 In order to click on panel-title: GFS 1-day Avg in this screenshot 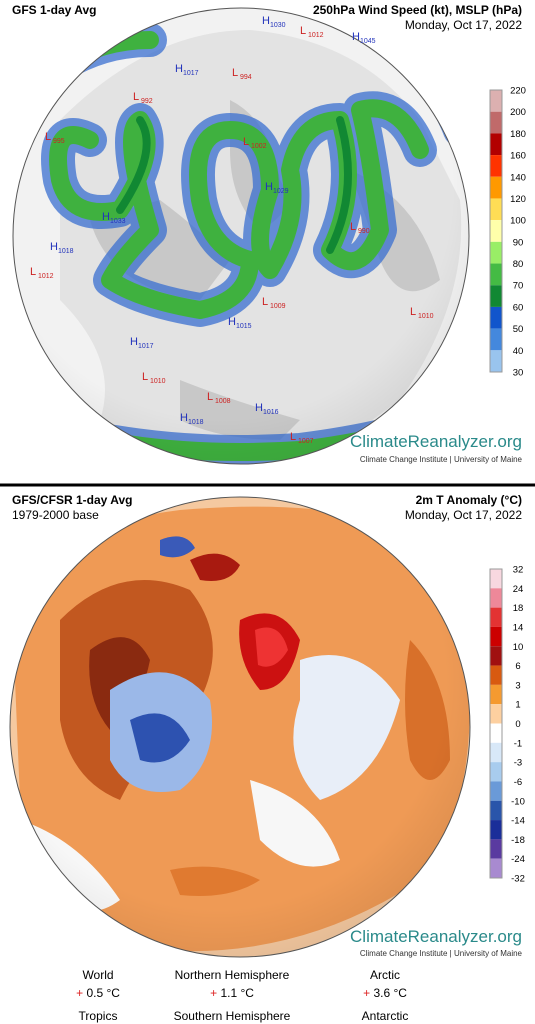, I will do `click(54, 10)`.